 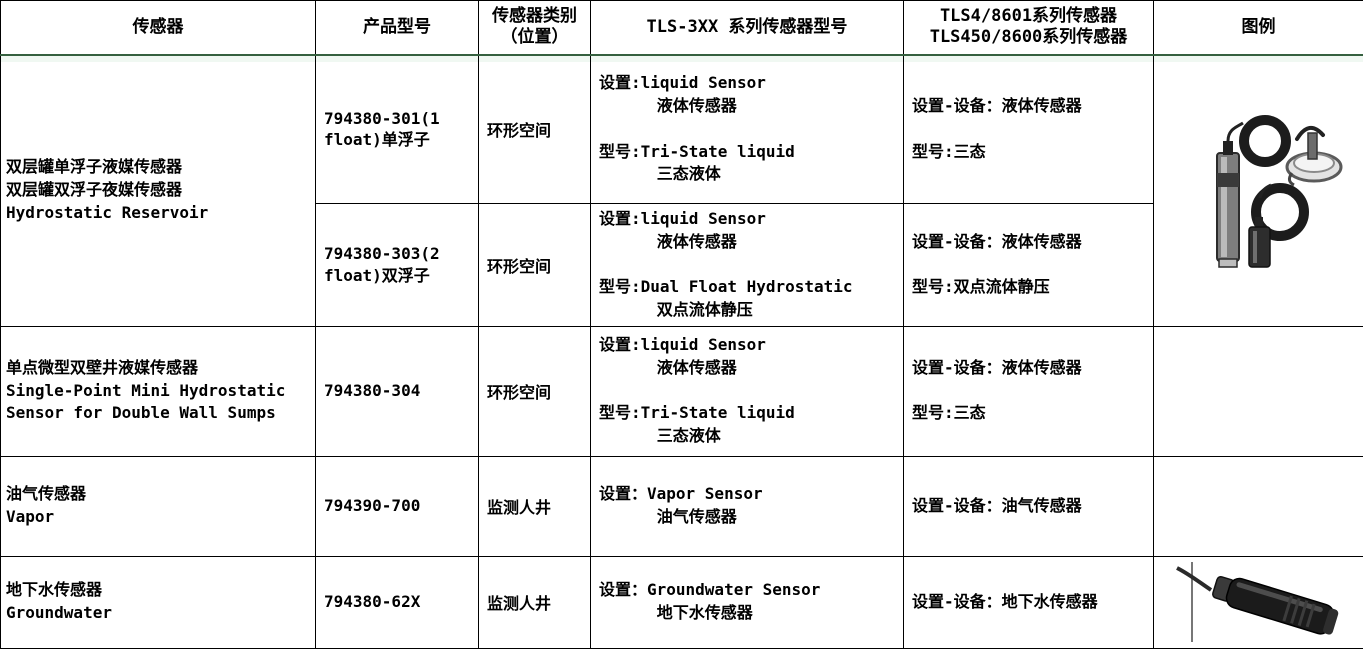 I want to click on tls3-settings-cell: 设置：Vapor Sensor 油气传感器, so click(x=747, y=506).